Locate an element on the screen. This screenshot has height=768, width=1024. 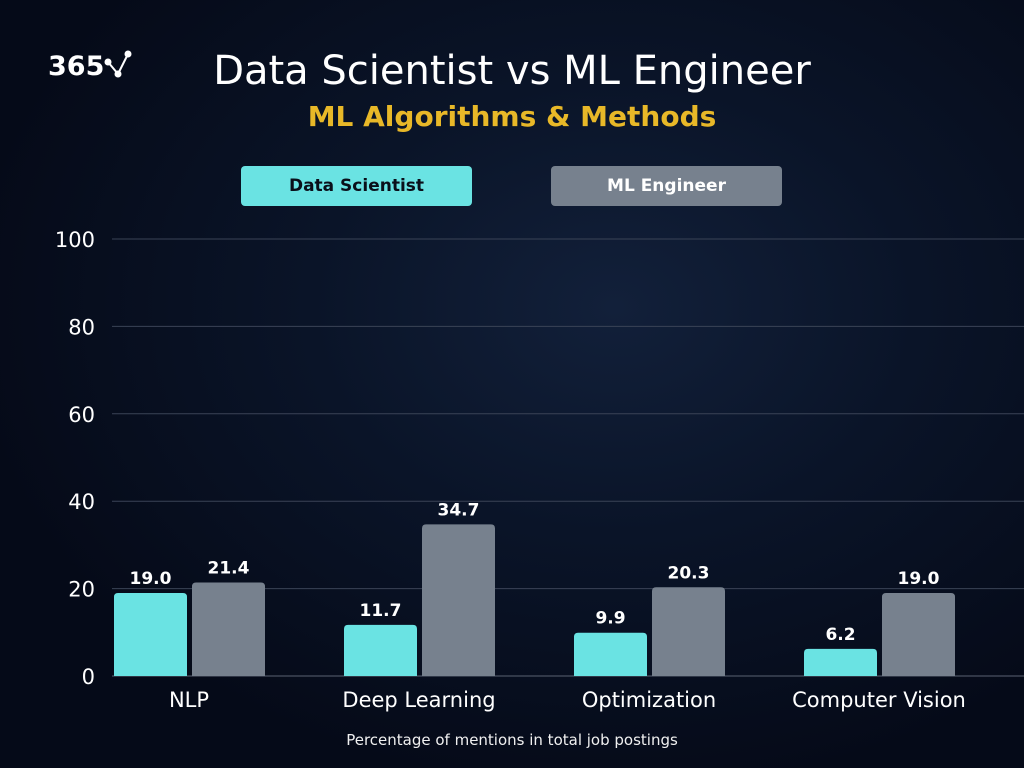
y-tick-label: 60 is located at coordinates (81, 415).